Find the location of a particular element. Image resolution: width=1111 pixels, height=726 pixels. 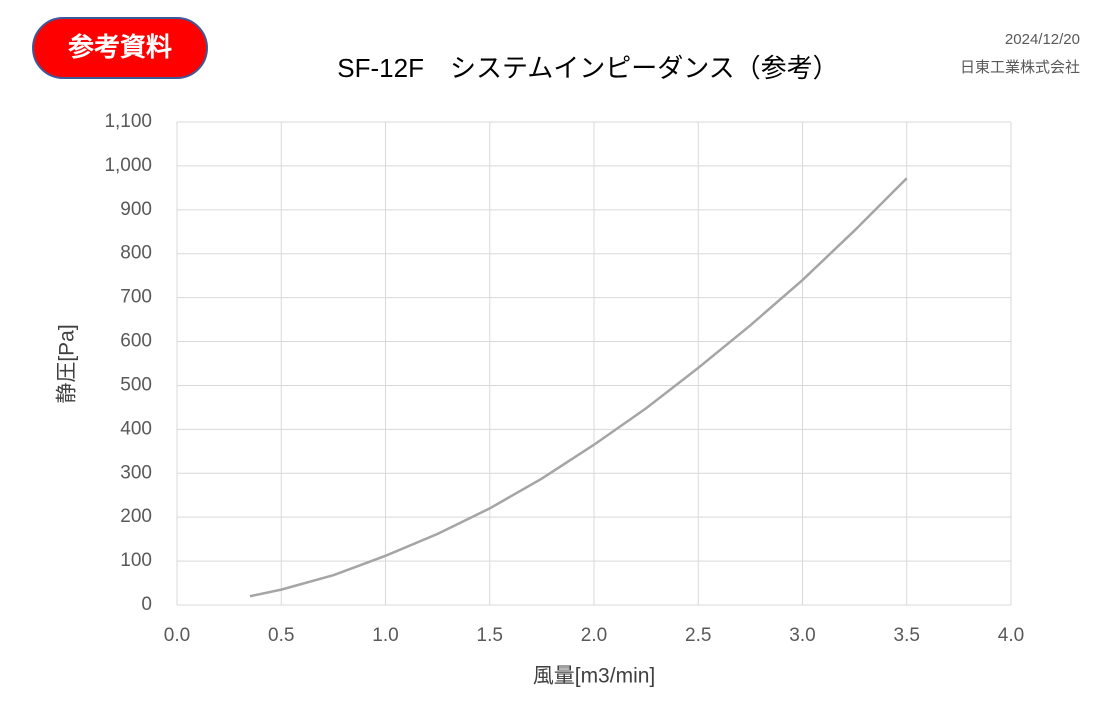

y-tick-label: 0 is located at coordinates (146, 604).